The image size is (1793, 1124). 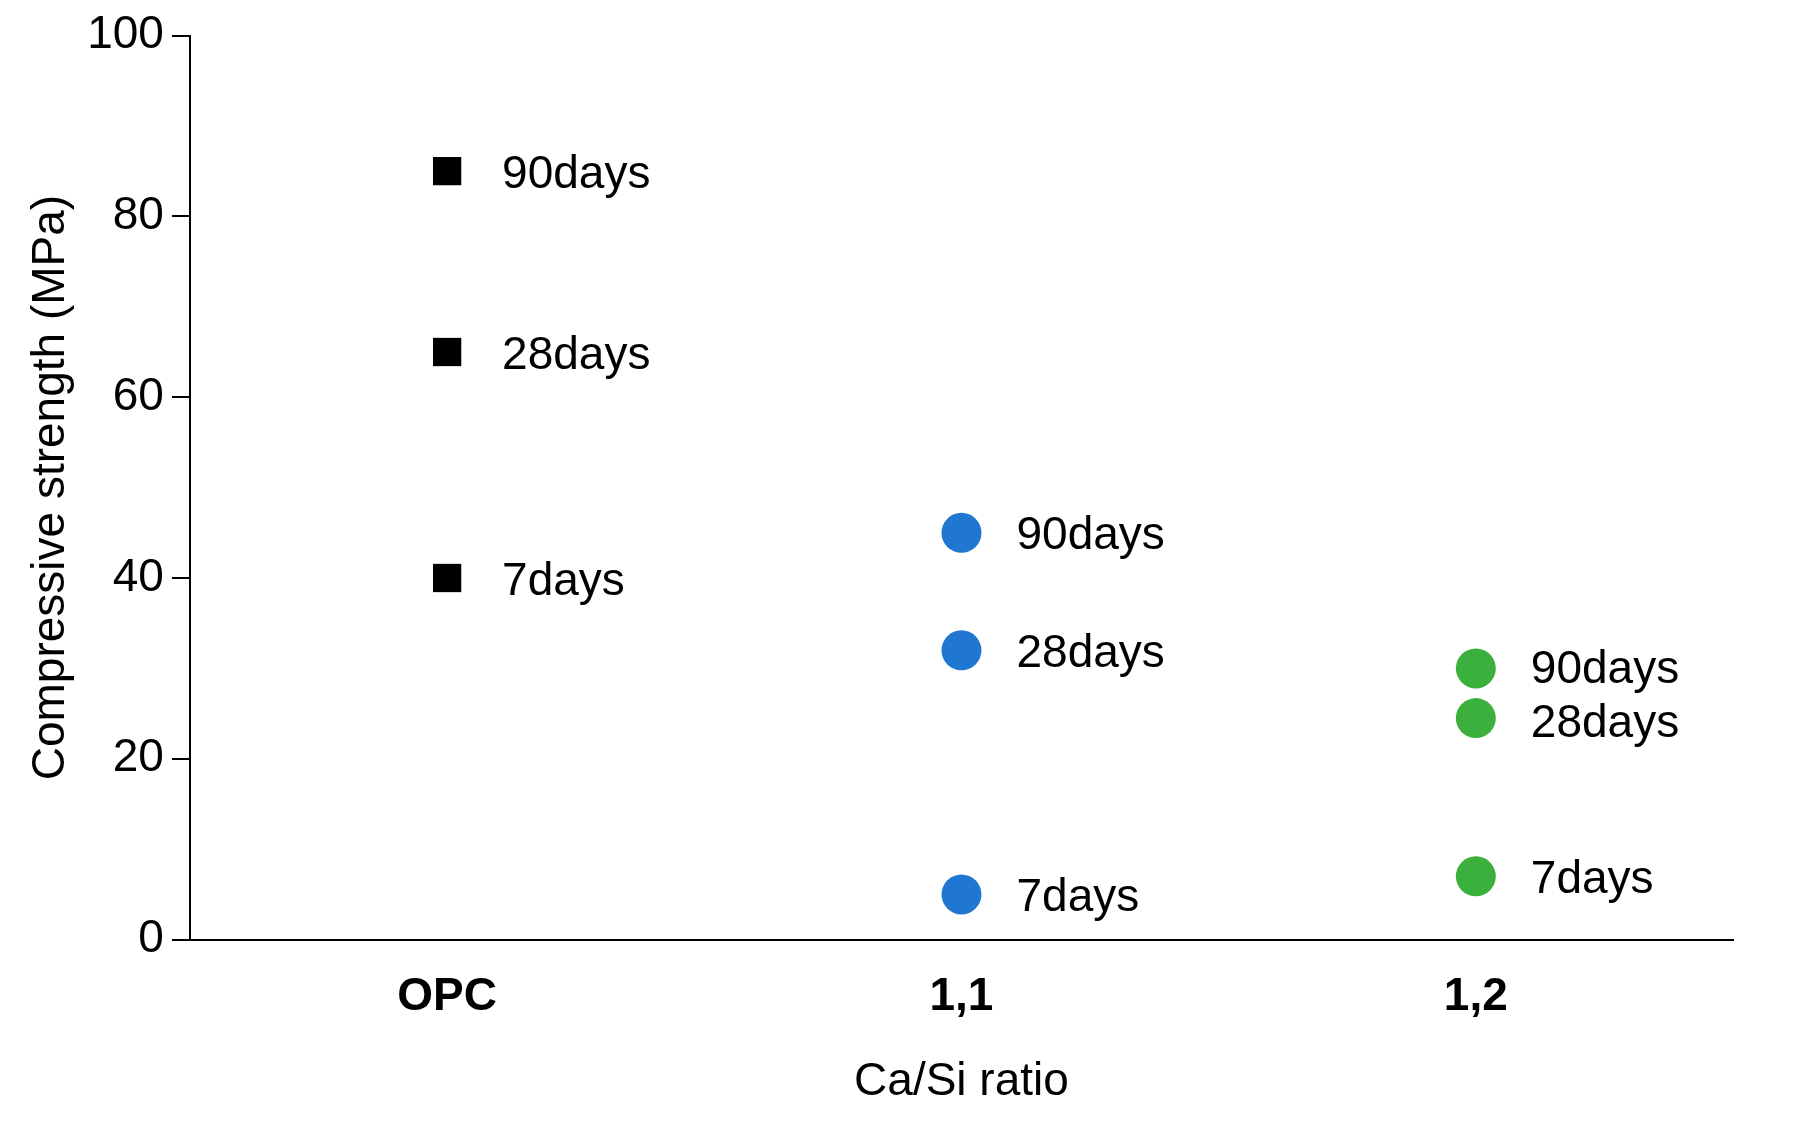 What do you see at coordinates (138, 393) in the screenshot?
I see `y-tick-label: 60` at bounding box center [138, 393].